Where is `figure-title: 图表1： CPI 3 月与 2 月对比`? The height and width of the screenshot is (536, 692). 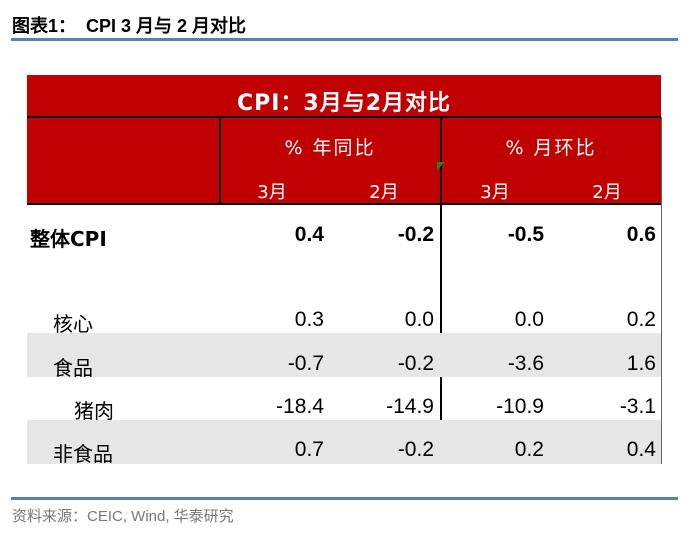 figure-title: 图表1： CPI 3 月与 2 月对比 is located at coordinates (129, 26).